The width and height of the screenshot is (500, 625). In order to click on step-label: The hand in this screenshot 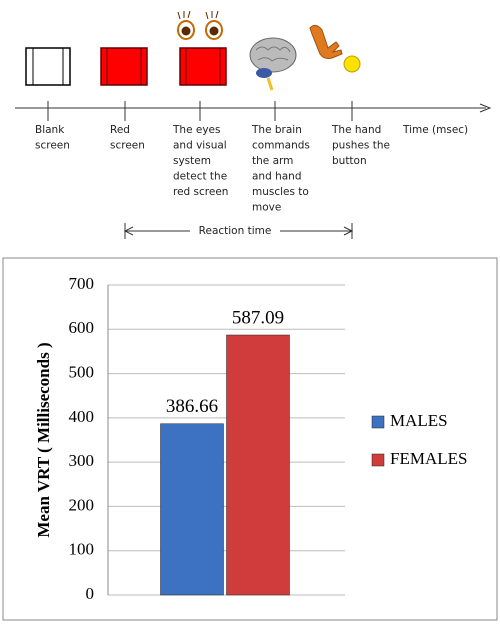, I will do `click(356, 130)`.